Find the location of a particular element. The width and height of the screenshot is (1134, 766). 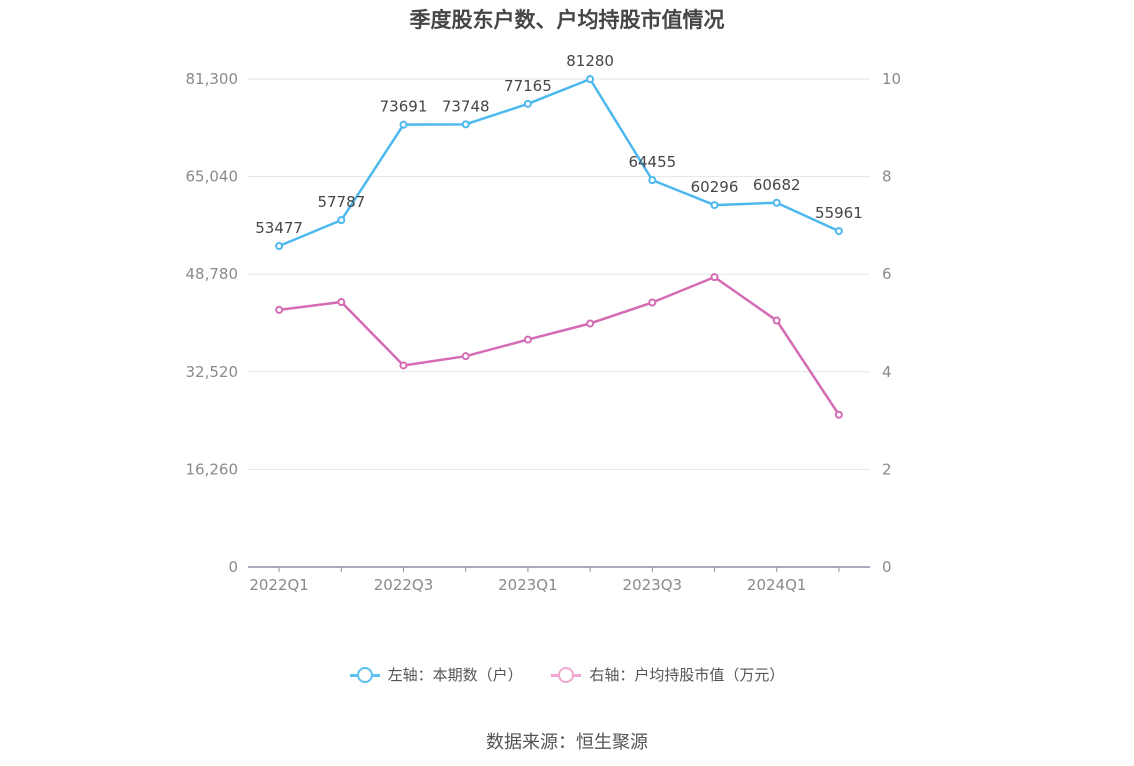

data-label: 53477 is located at coordinates (279, 228).